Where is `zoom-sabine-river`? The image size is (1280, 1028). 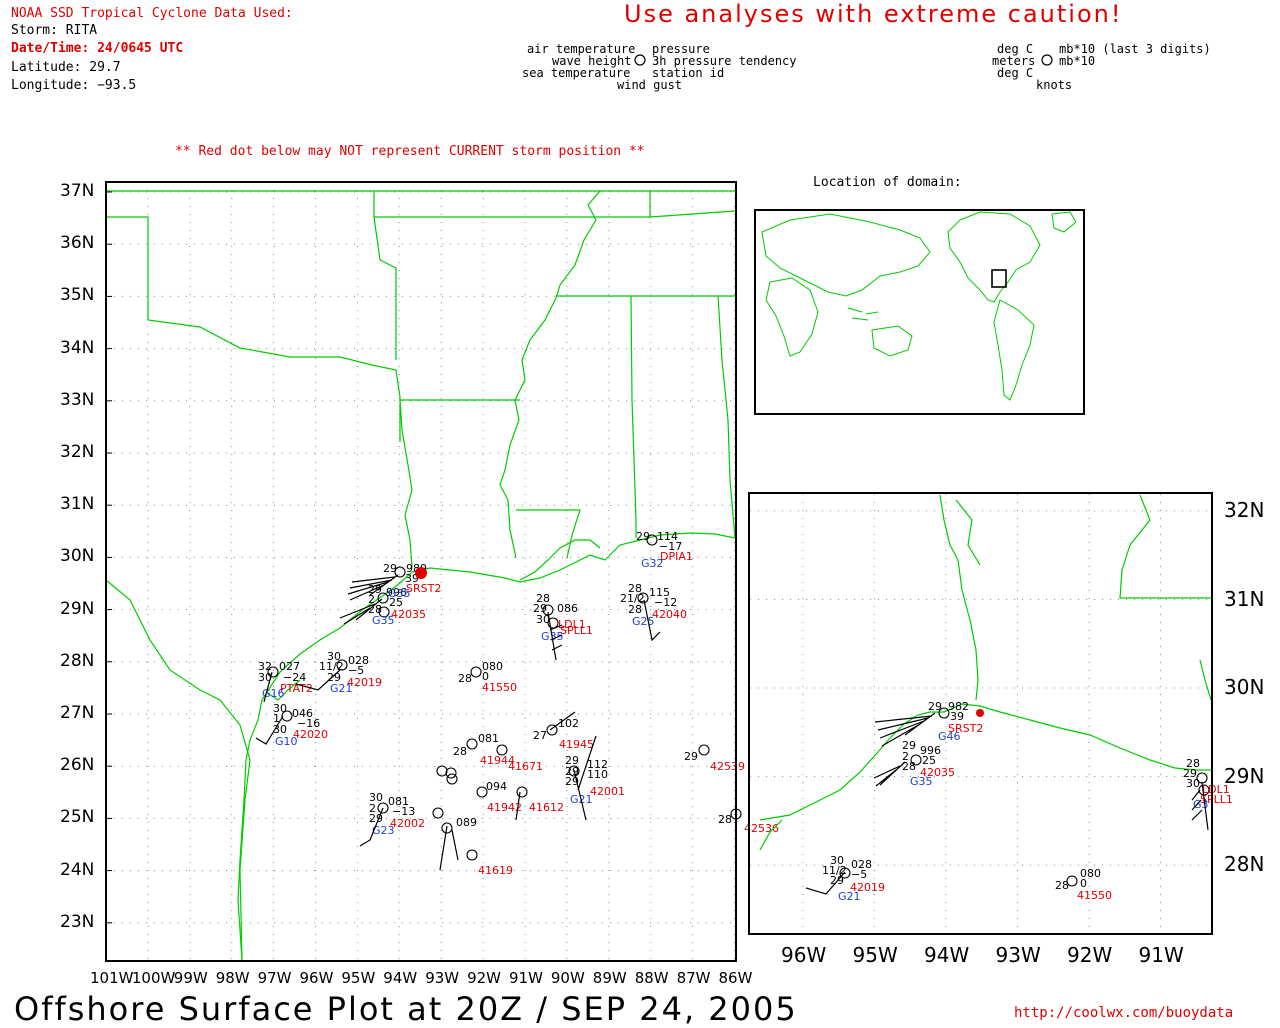
zoom-sabine-river is located at coordinates (968, 532).